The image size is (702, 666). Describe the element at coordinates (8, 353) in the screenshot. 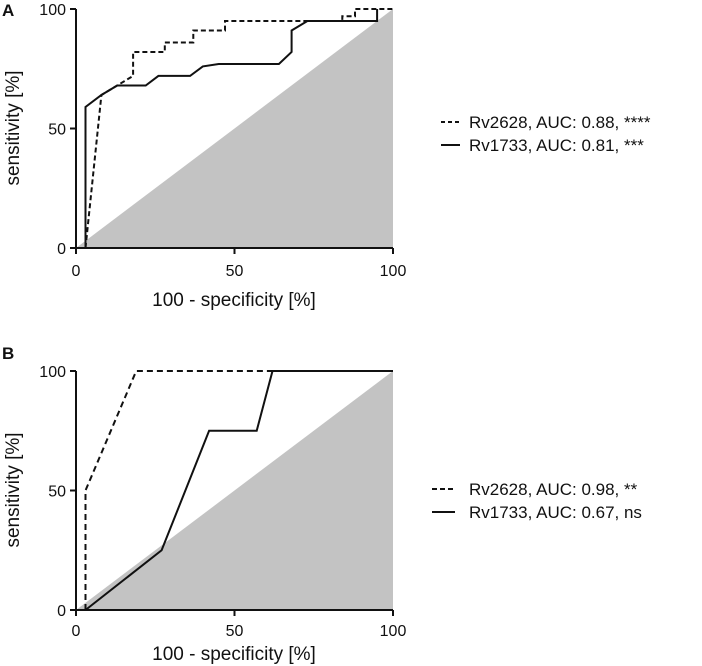

I see `panel-b-label: B` at that location.